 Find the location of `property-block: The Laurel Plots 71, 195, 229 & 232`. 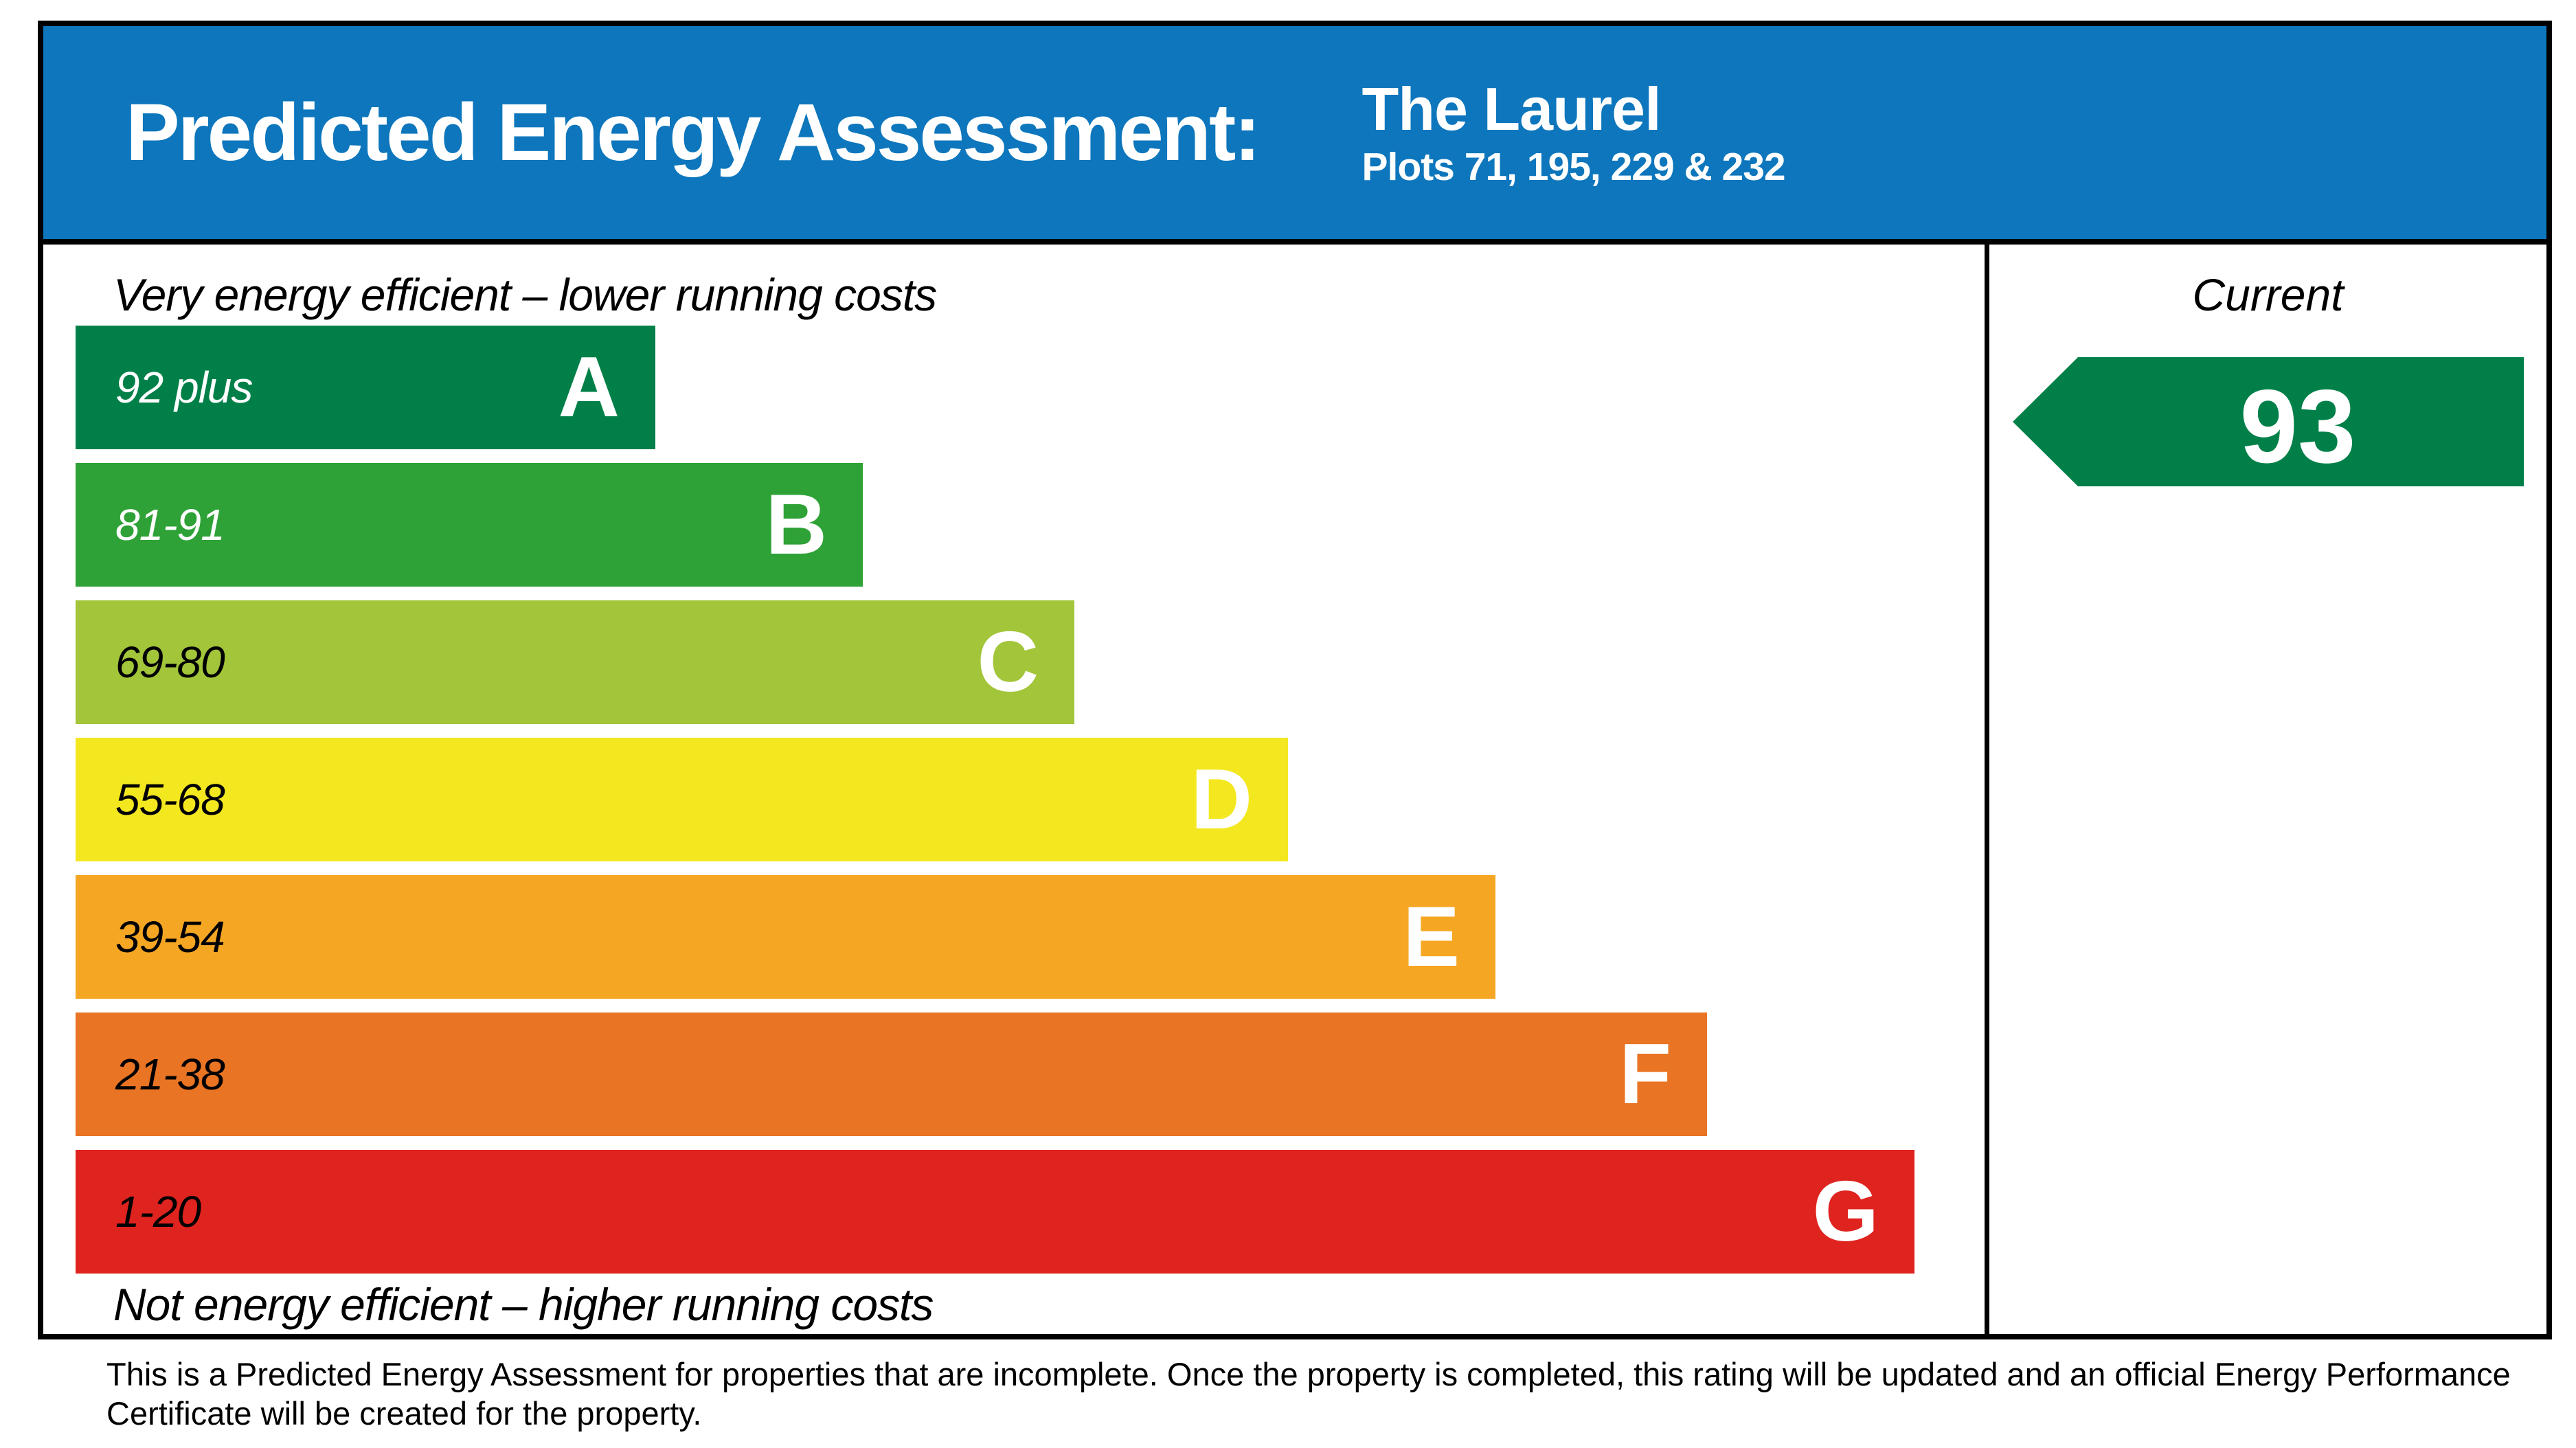

property-block: The Laurel Plots 71, 195, 229 & 232 is located at coordinates (1574, 131).